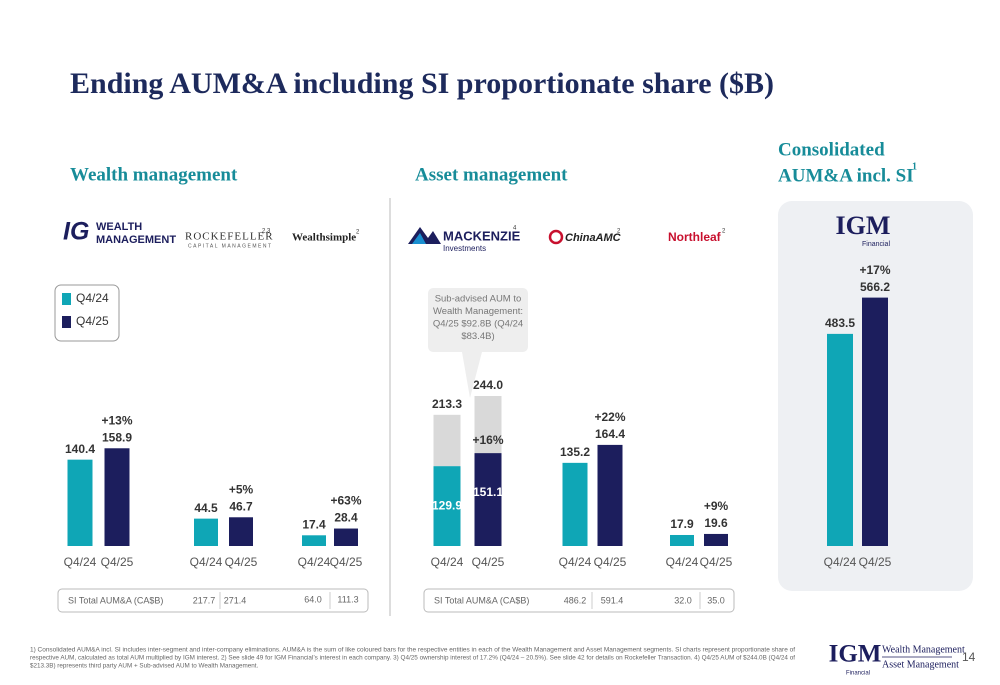 The height and width of the screenshot is (685, 1000). I want to click on footnote-ref: 4, so click(515, 229).